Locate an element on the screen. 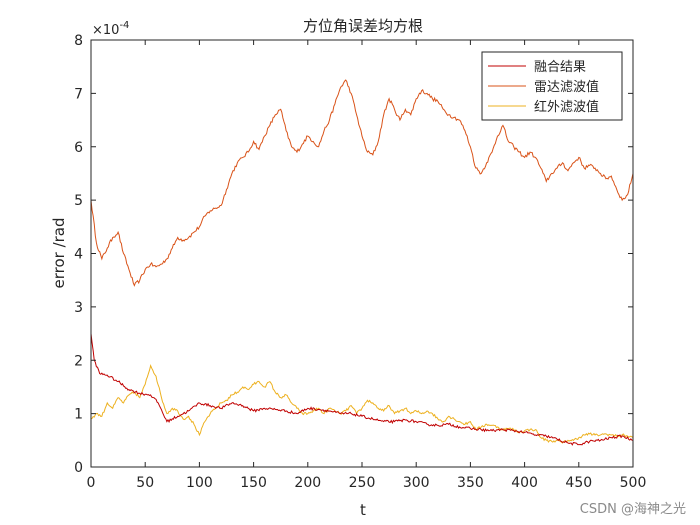 The image size is (700, 525). y-axis-exponent: ×10⁻⁴ is located at coordinates (110, 29).